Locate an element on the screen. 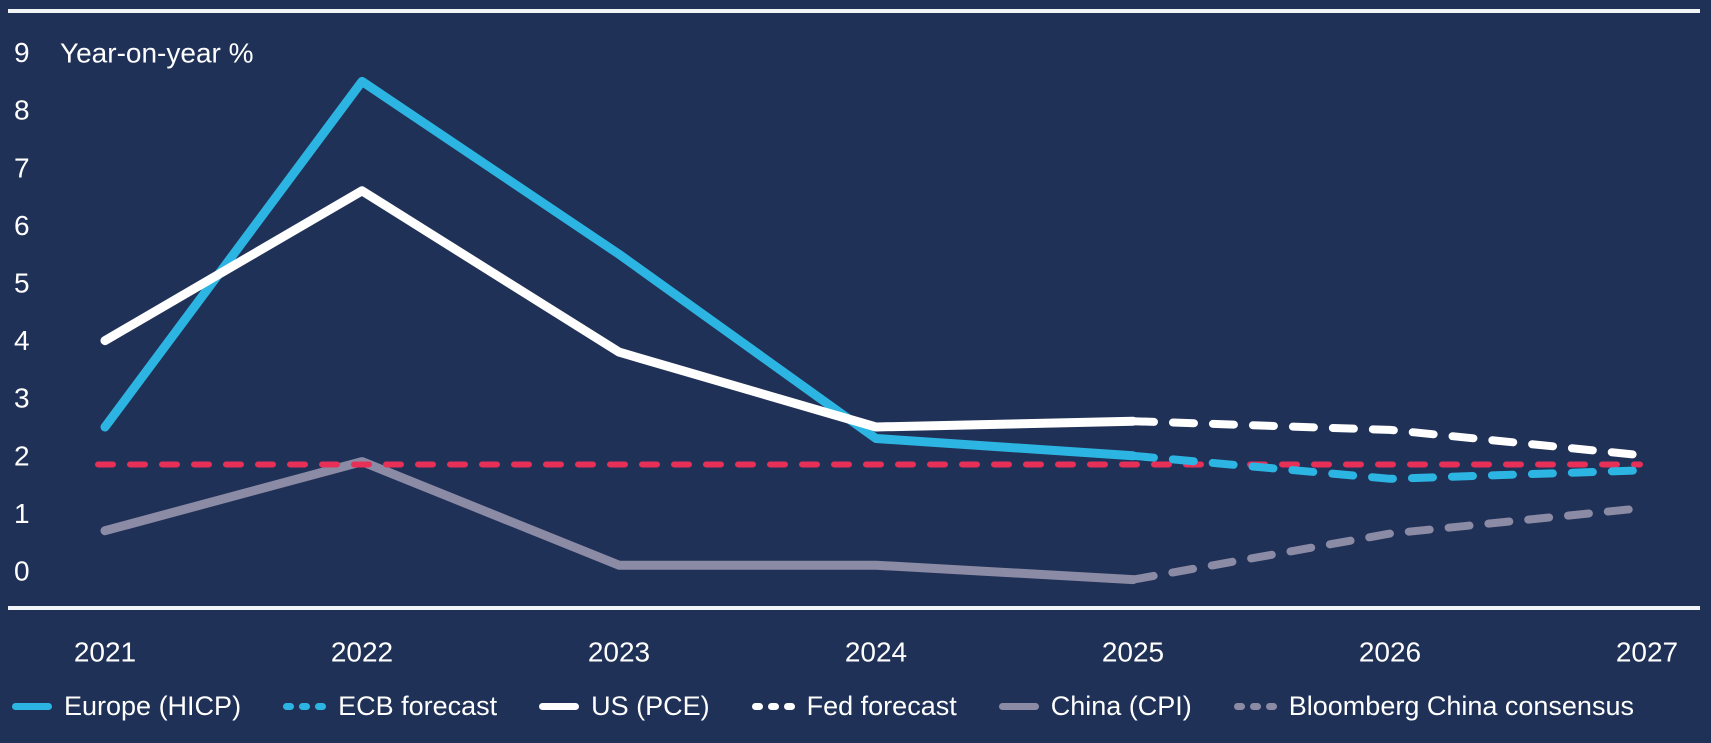 The height and width of the screenshot is (743, 1711). y-axis-tick-label-9: 9 is located at coordinates (22, 52).